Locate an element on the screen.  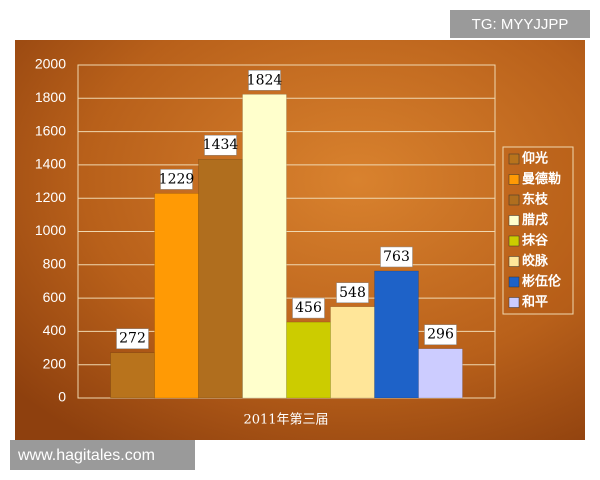
y-tick-label: 0 is located at coordinates (62, 397).